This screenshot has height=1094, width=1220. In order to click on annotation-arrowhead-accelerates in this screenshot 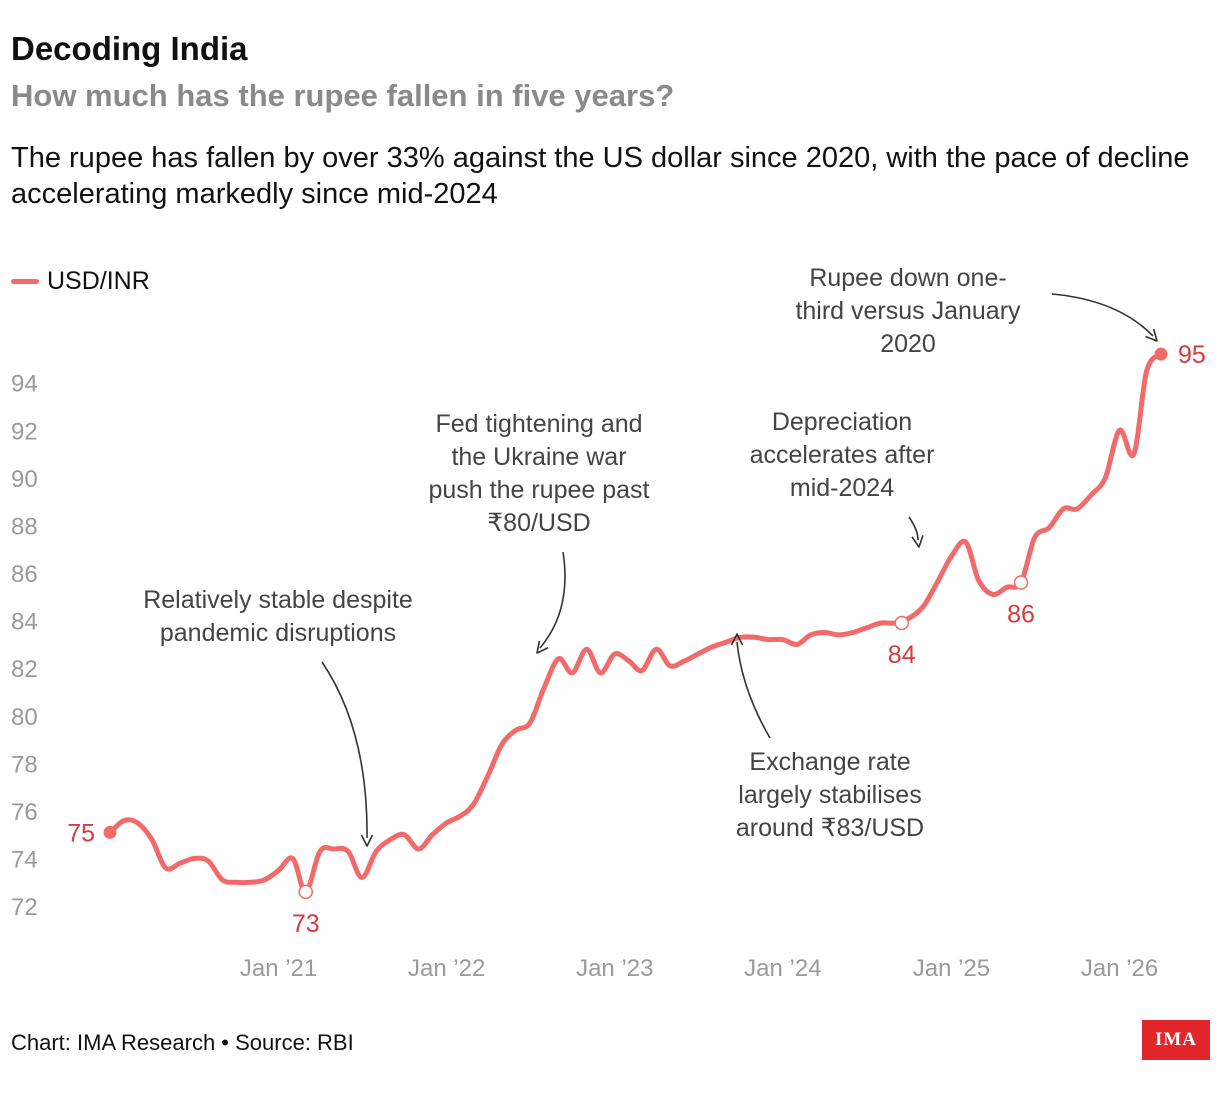, I will do `click(917, 541)`.